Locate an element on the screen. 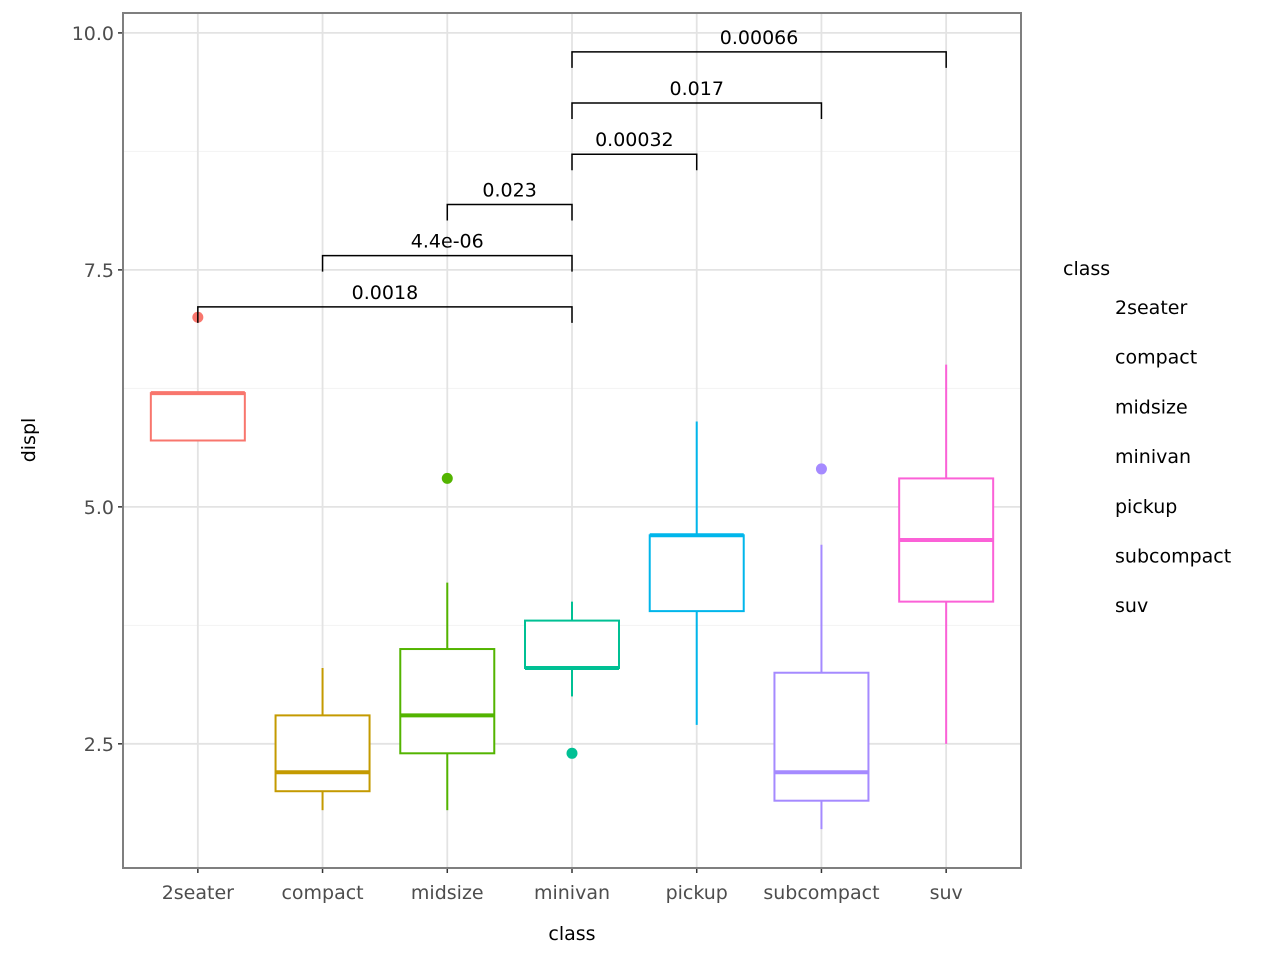 This screenshot has height=960, width=1280. x-tick-label: pickup is located at coordinates (697, 893).